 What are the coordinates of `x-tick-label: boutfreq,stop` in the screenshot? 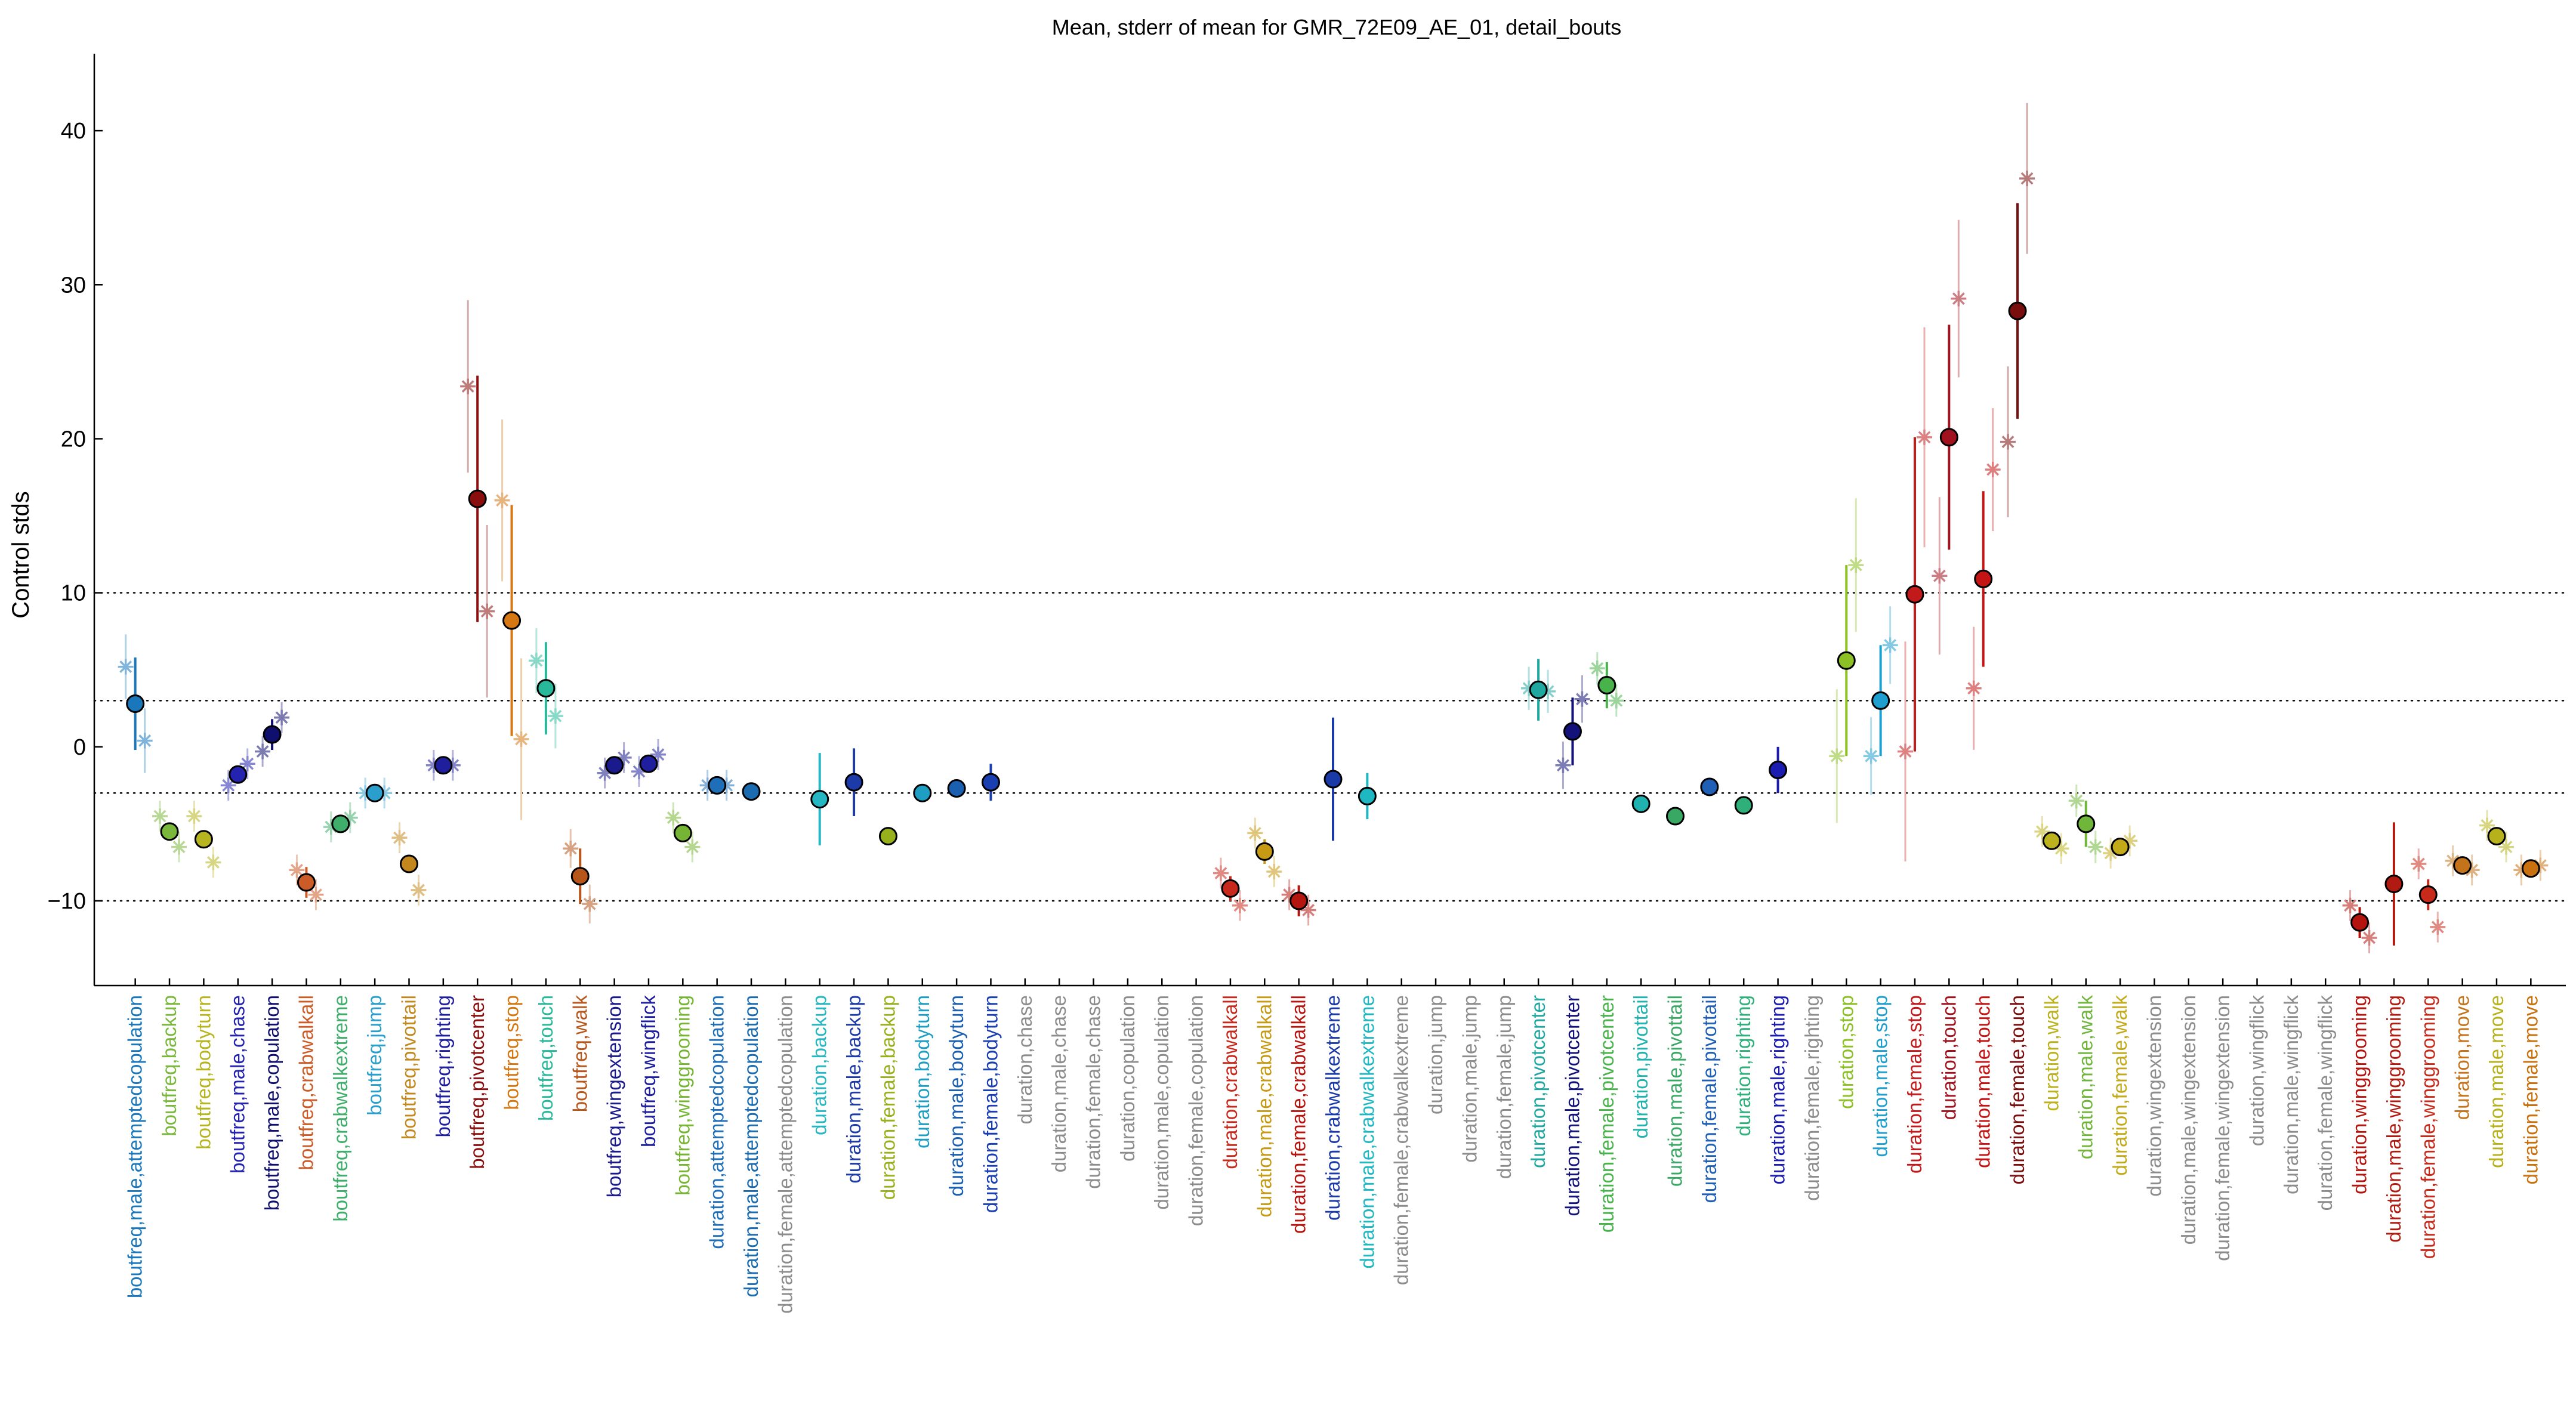 It's located at (512, 1052).